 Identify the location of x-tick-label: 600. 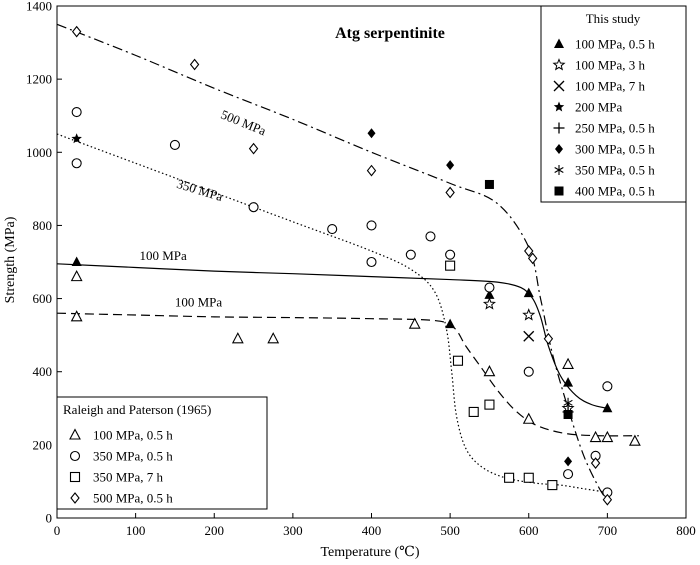
(529, 530).